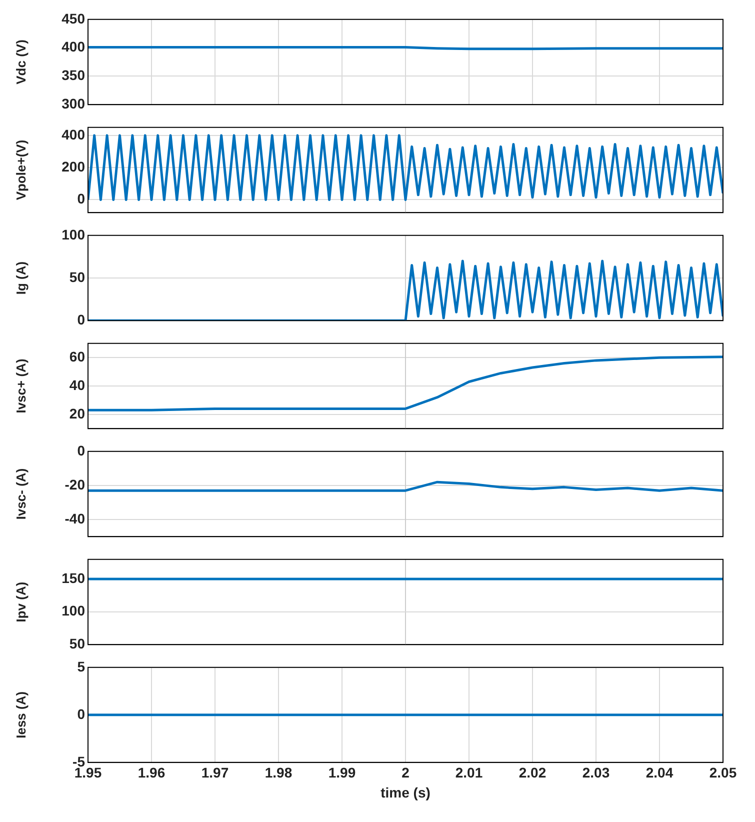 Image resolution: width=755 pixels, height=822 pixels. Describe the element at coordinates (405, 792) in the screenshot. I see `x-axis-title: time (s)` at that location.